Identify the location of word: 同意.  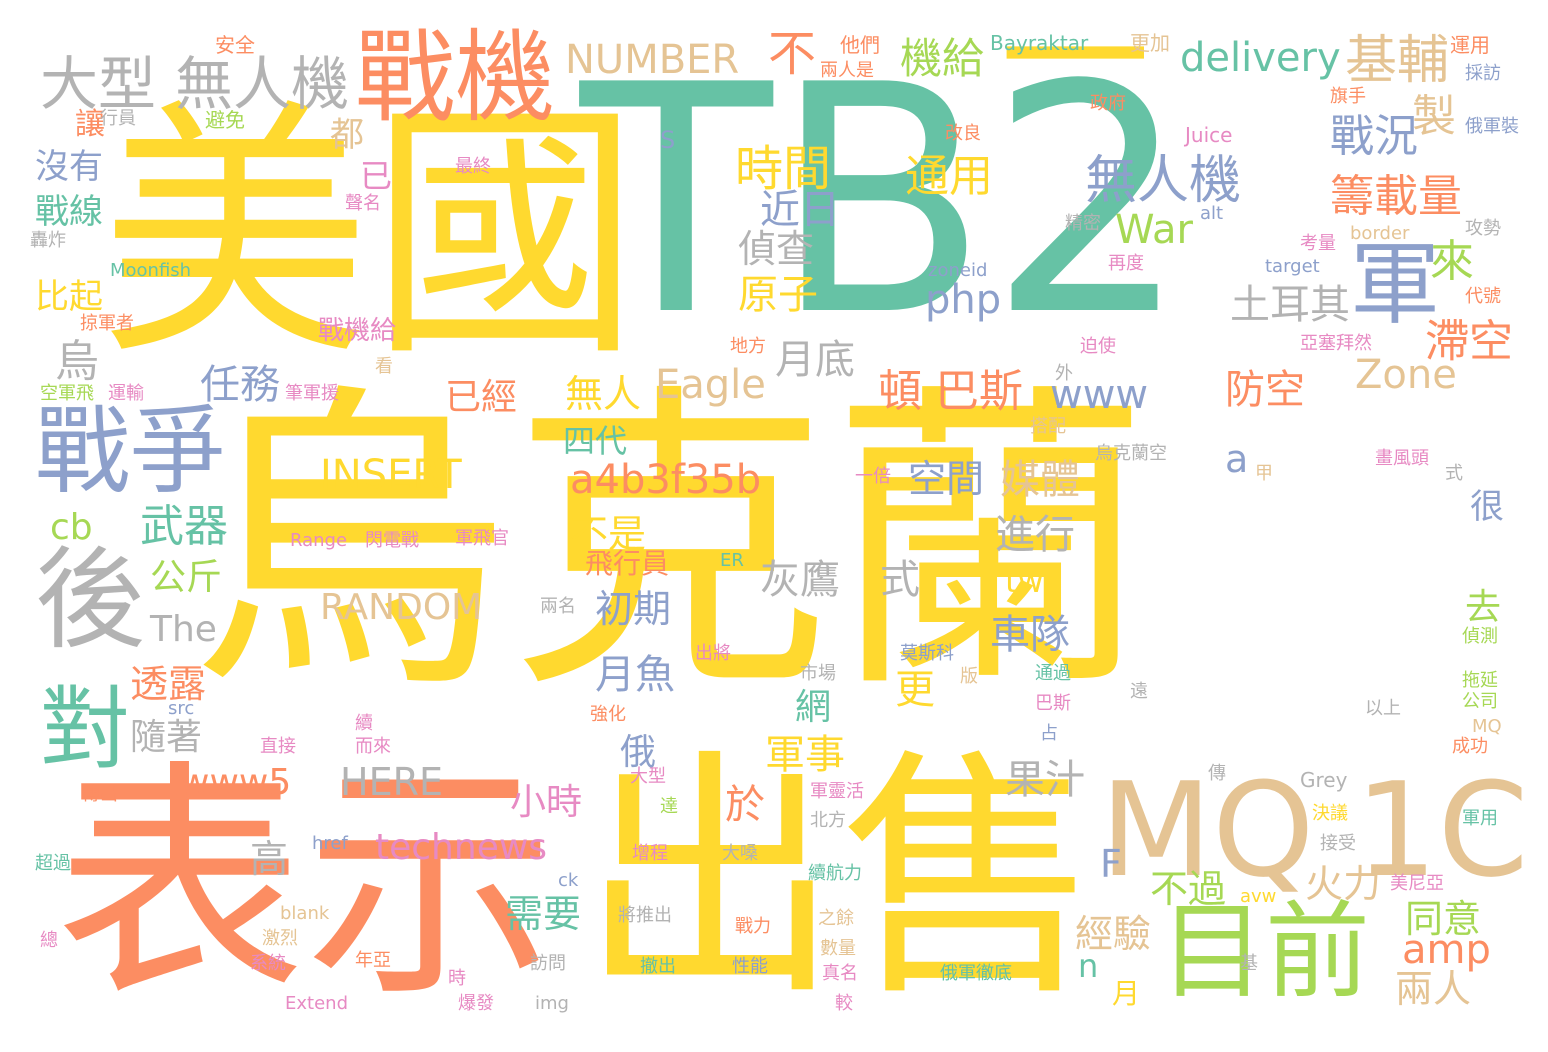
(1443, 919).